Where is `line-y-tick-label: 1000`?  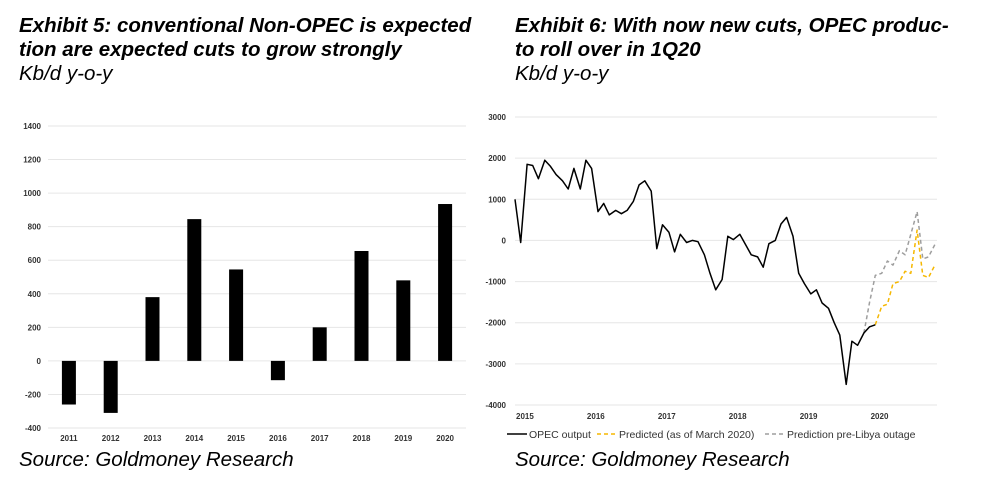
line-y-tick-label: 1000 is located at coordinates (497, 199).